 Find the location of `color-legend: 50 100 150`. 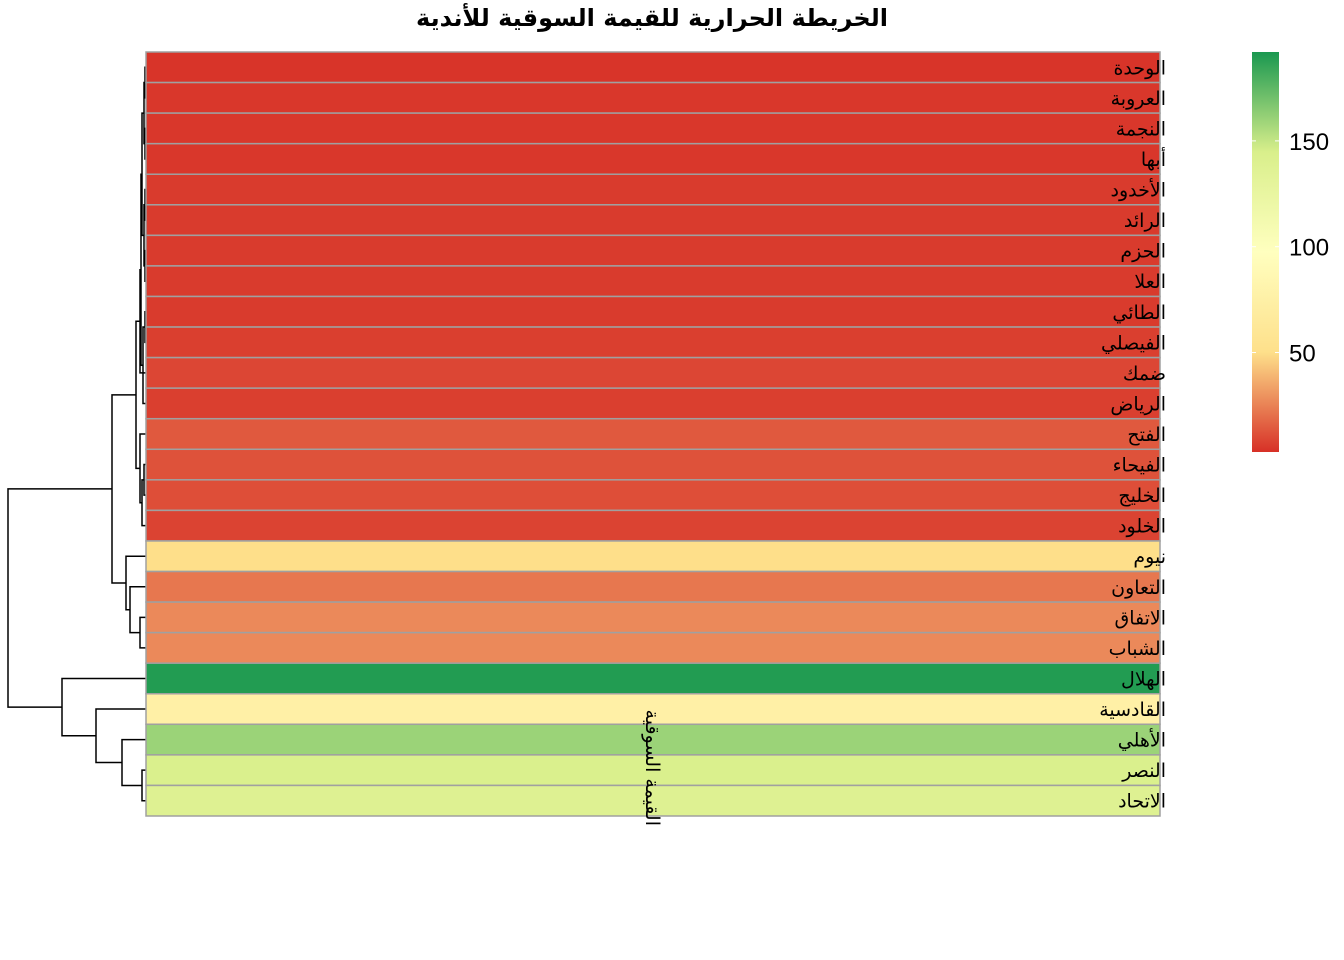

color-legend: 50 100 150 is located at coordinates (1290, 252).